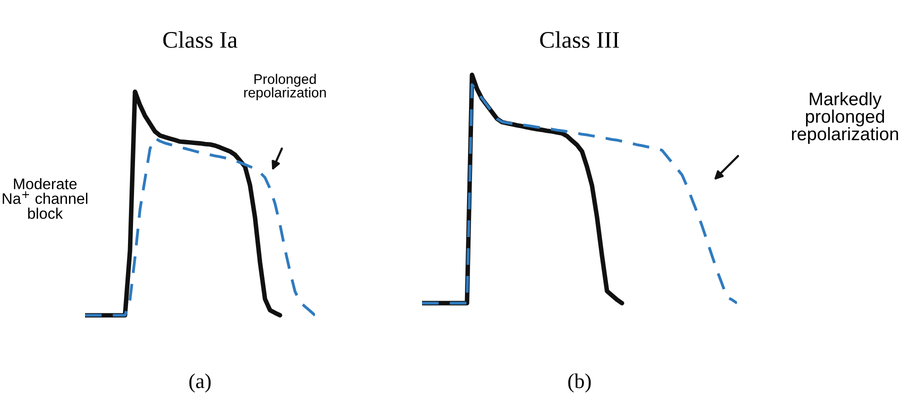 The width and height of the screenshot is (913, 412). Describe the element at coordinates (200, 383) in the screenshot. I see `x-axis-title: (a)` at that location.